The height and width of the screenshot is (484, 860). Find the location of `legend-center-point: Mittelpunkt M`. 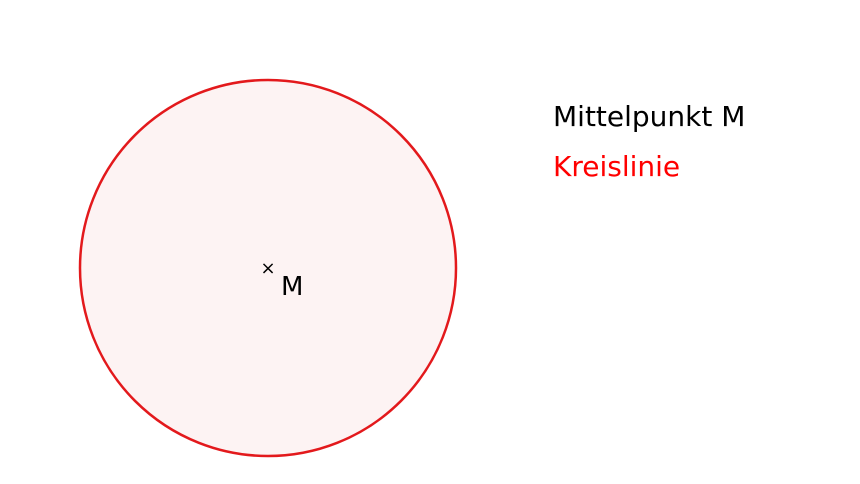

legend-center-point: Mittelpunkt M is located at coordinates (649, 116).